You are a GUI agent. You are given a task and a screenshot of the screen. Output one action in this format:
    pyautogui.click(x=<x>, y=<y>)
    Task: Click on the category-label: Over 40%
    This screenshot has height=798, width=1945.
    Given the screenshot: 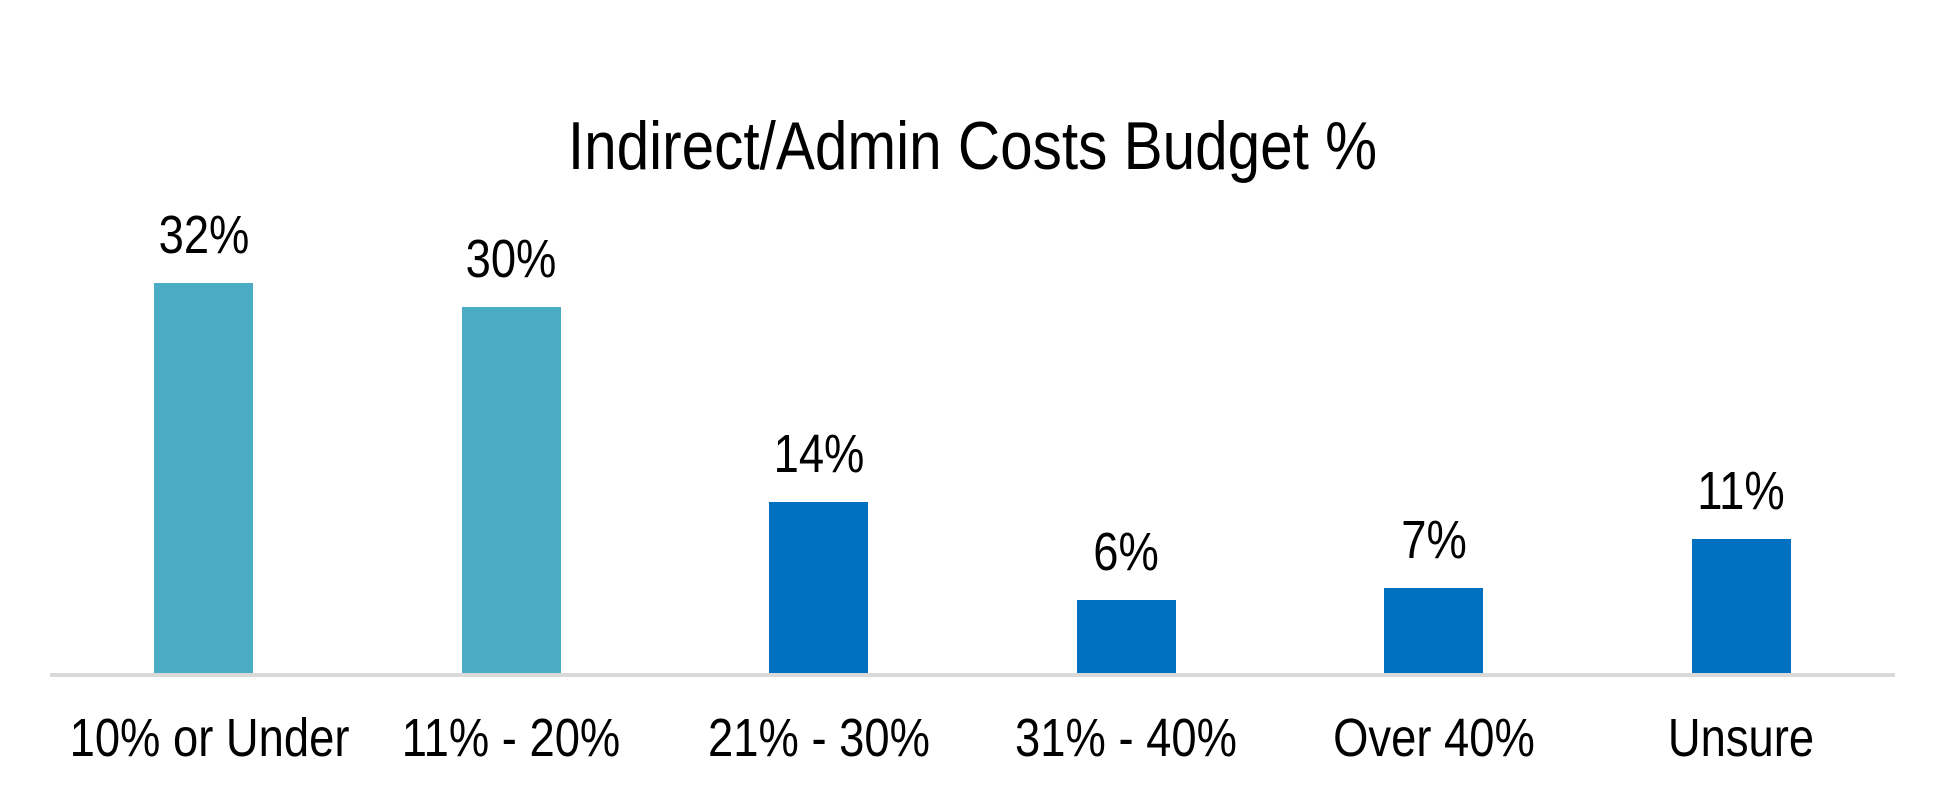 What is the action you would take?
    pyautogui.click(x=1433, y=738)
    